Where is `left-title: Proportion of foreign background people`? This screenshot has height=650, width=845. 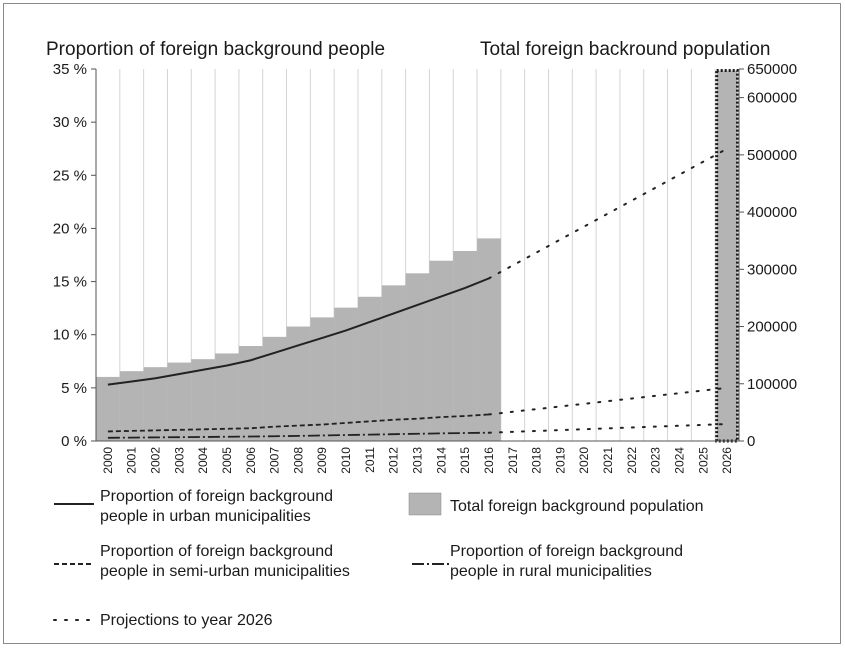
left-title: Proportion of foreign background people is located at coordinates (215, 49).